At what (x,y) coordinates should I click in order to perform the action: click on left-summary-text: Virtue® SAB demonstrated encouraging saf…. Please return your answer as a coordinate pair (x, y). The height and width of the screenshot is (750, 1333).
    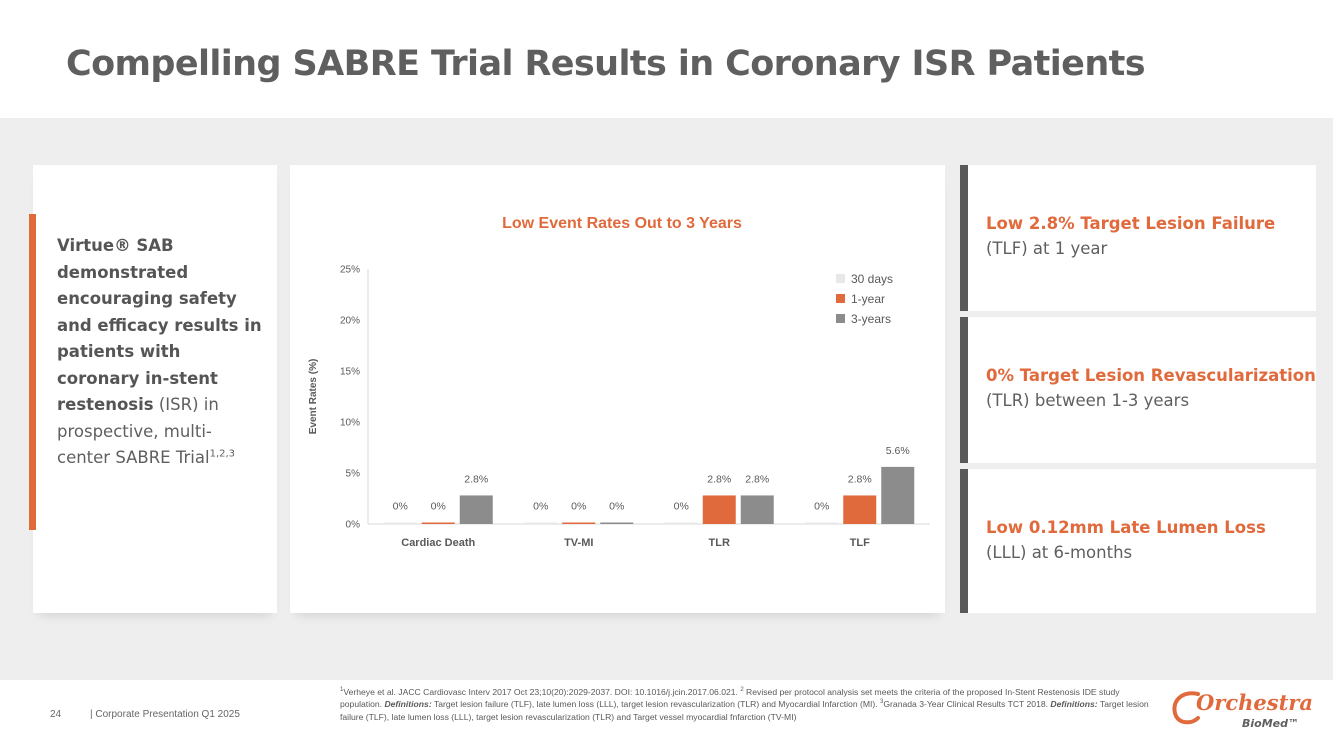
    Looking at the image, I should click on (159, 352).